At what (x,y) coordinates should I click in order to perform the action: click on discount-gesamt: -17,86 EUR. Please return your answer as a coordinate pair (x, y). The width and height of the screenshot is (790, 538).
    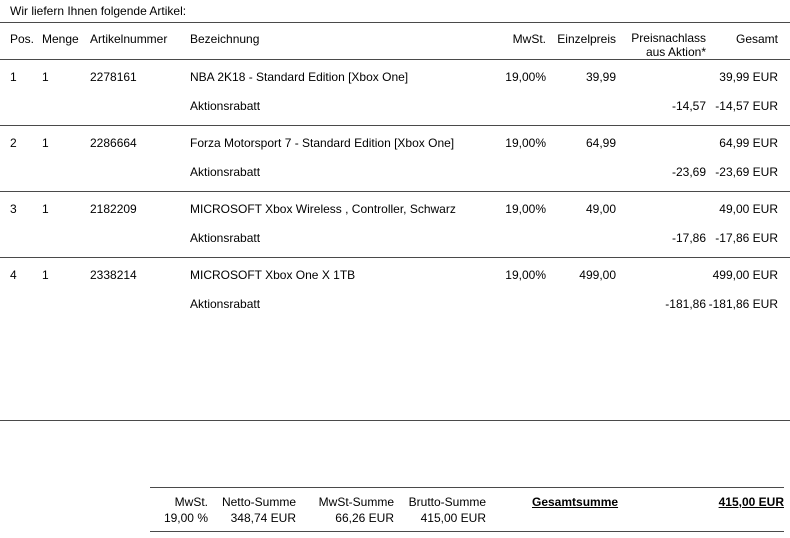
    Looking at the image, I should click on (746, 238).